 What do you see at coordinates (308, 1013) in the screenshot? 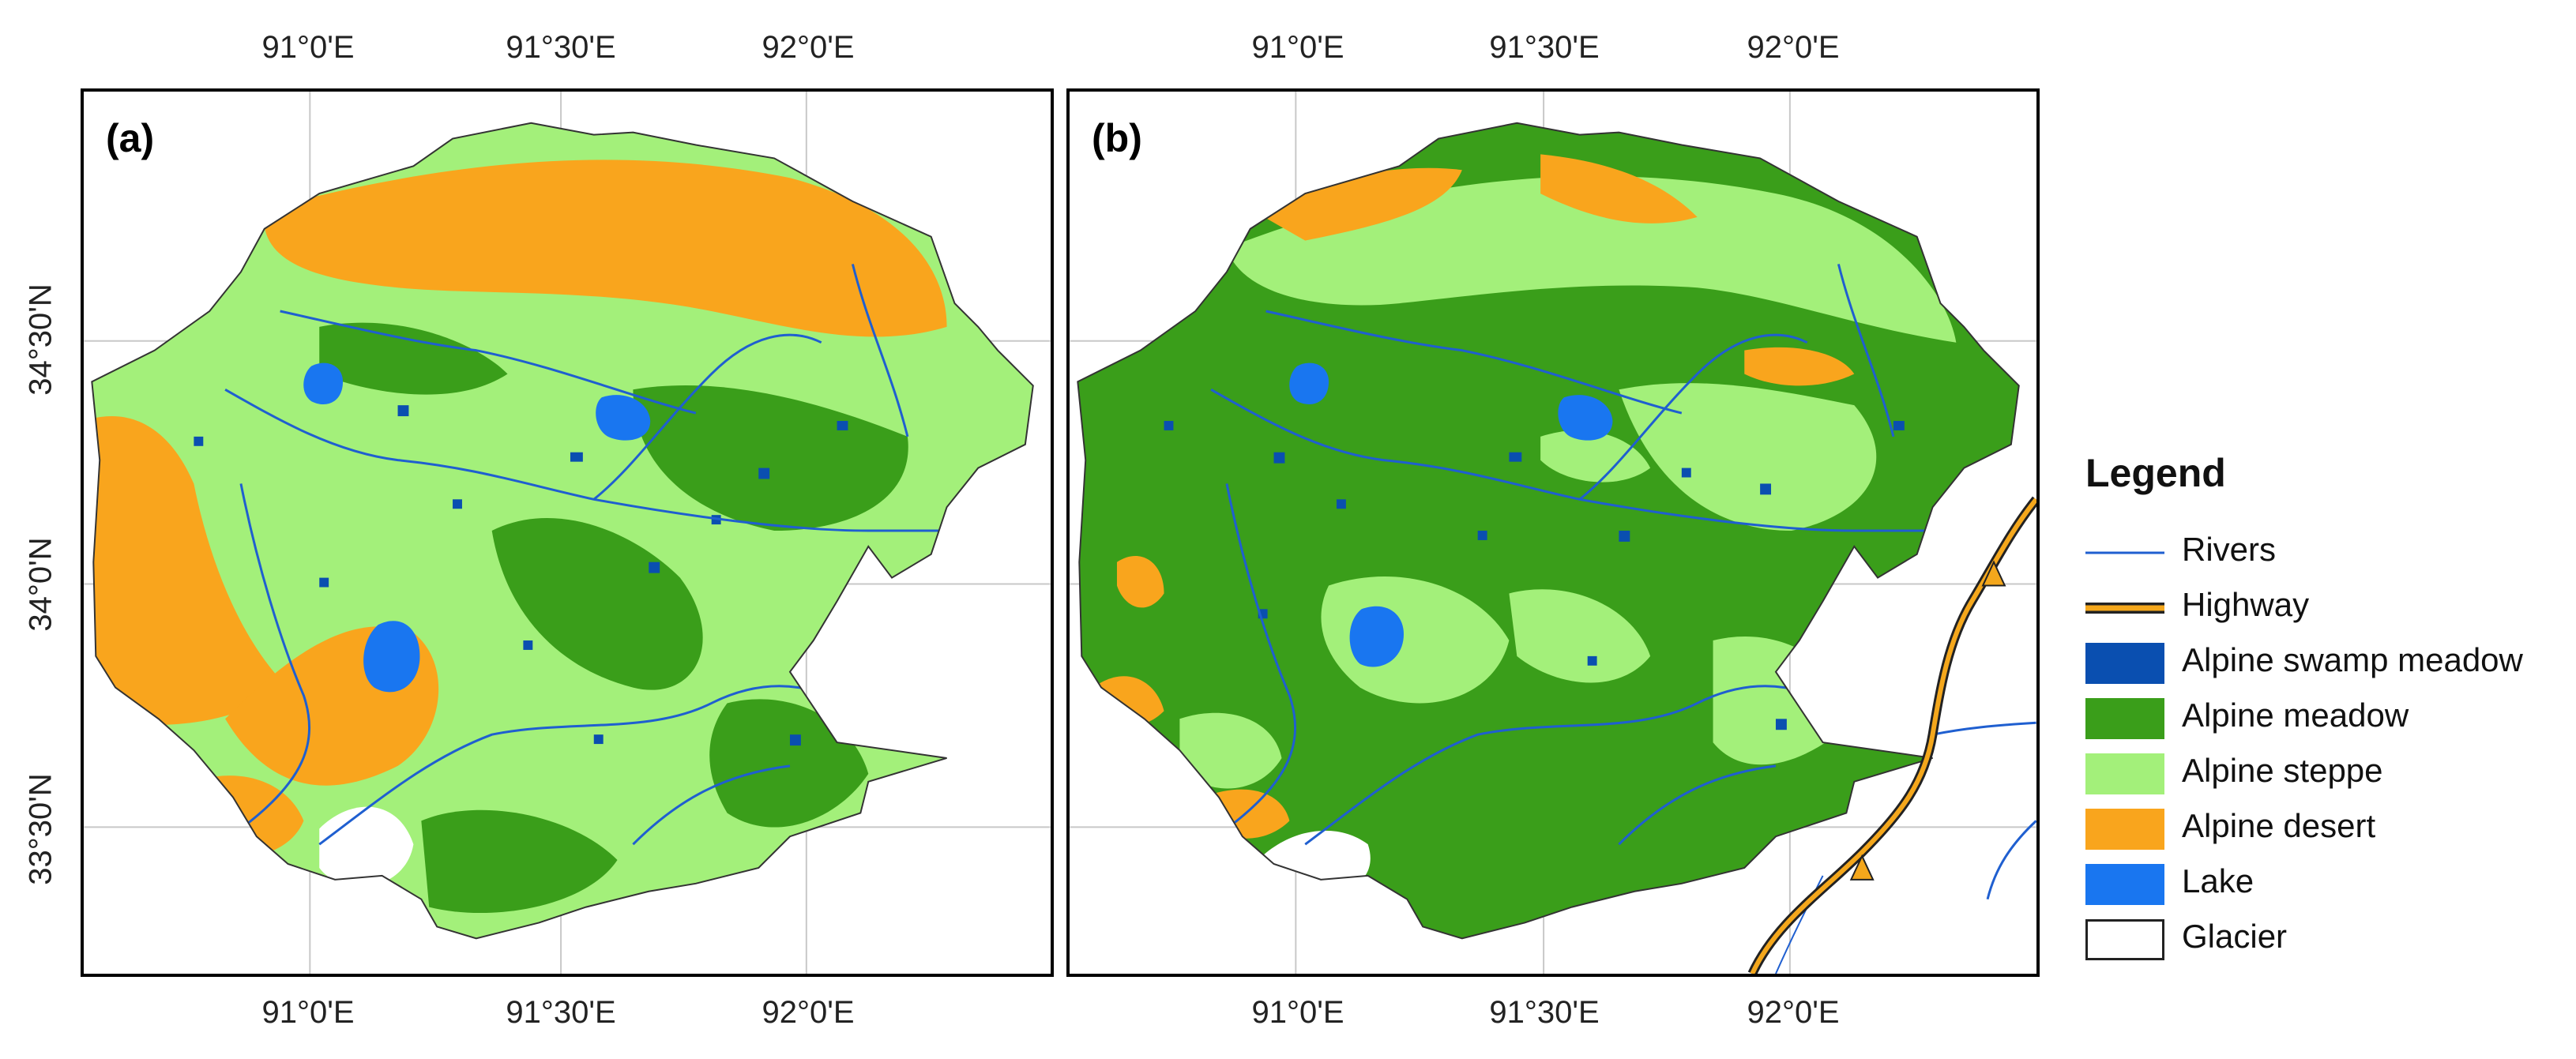
I see `lon-tick-bottom-a-1: 91°0'E` at bounding box center [308, 1013].